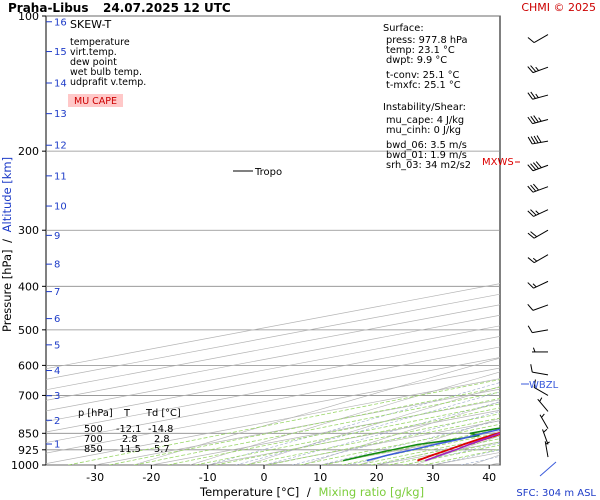 This screenshot has height=500, width=600. What do you see at coordinates (57, 345) in the screenshot?
I see `altitude-label-5: 5` at bounding box center [57, 345].